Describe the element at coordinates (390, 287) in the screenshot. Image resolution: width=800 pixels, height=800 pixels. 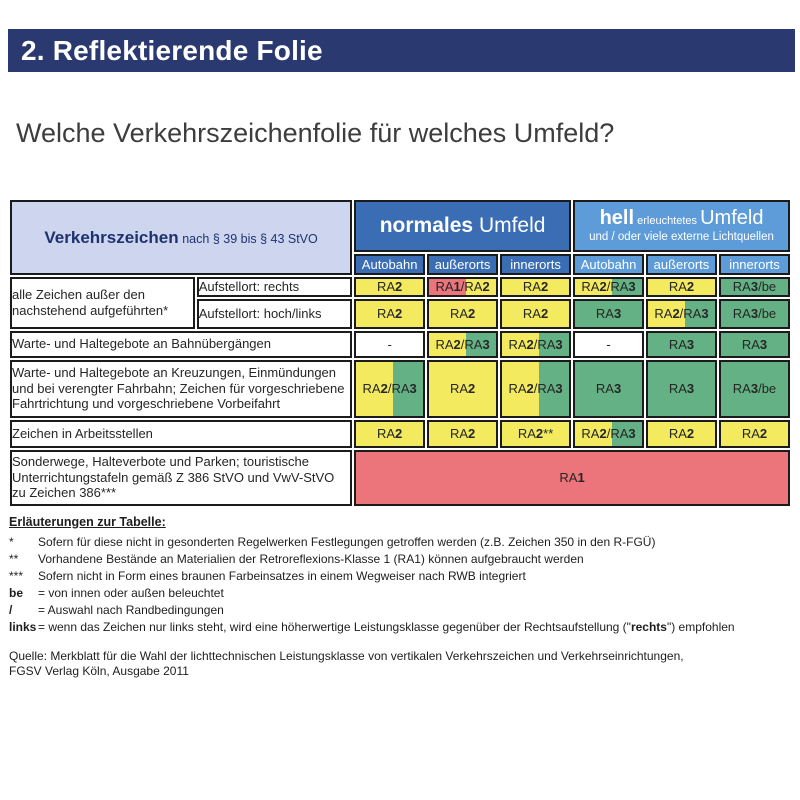
I see `cell-rechts-n-autobahn: RA2` at that location.